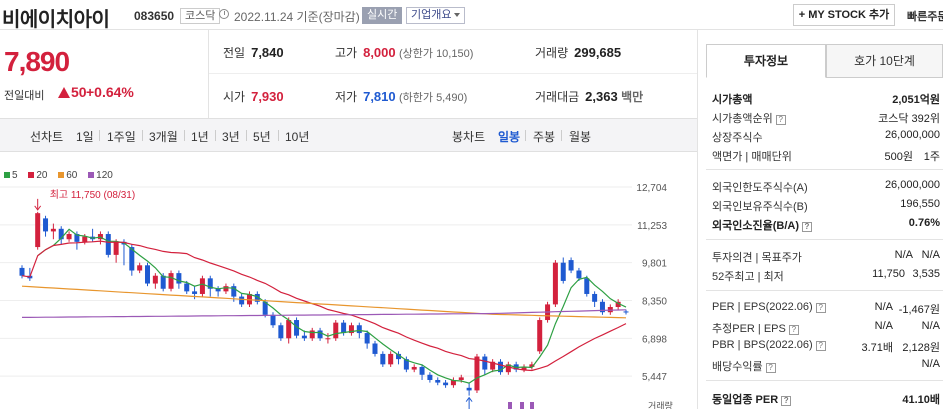 This screenshot has width=943, height=409. I want to click on foreign-hold-label: 외국인보유주식수(B), so click(760, 207).